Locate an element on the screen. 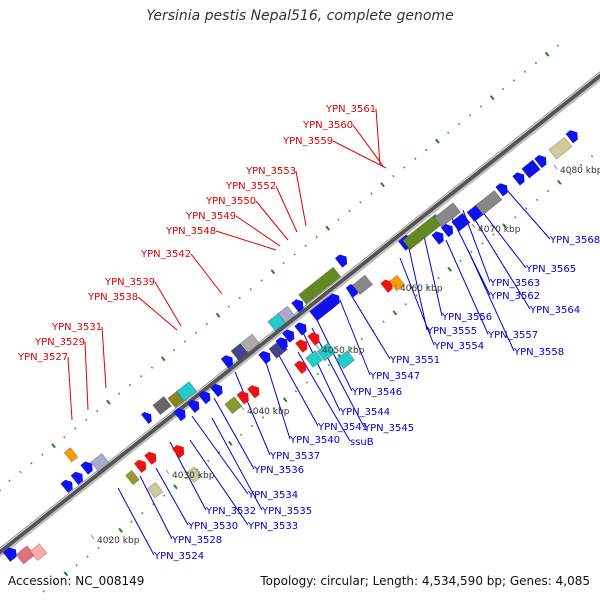 Image resolution: width=600 pixels, height=600 pixels. gene-label-bottom: YPN_3551 is located at coordinates (414, 360).